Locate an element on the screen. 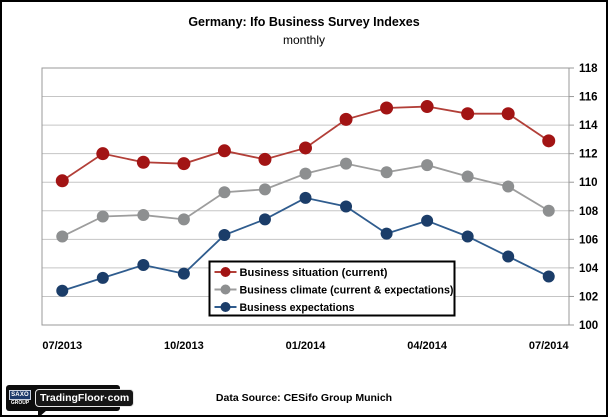 The height and width of the screenshot is (417, 608). saxo-group-text: GROUP is located at coordinates (20, 402).